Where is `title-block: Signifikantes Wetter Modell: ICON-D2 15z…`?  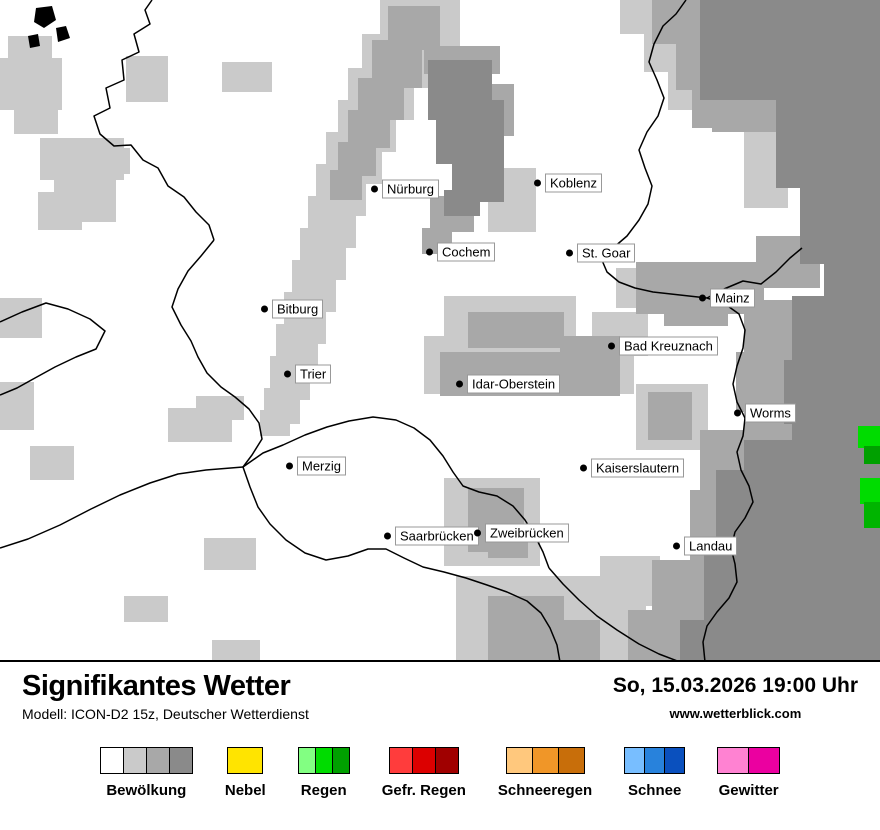
title-block: Signifikantes Wetter Modell: ICON-D2 15z… is located at coordinates (165, 696).